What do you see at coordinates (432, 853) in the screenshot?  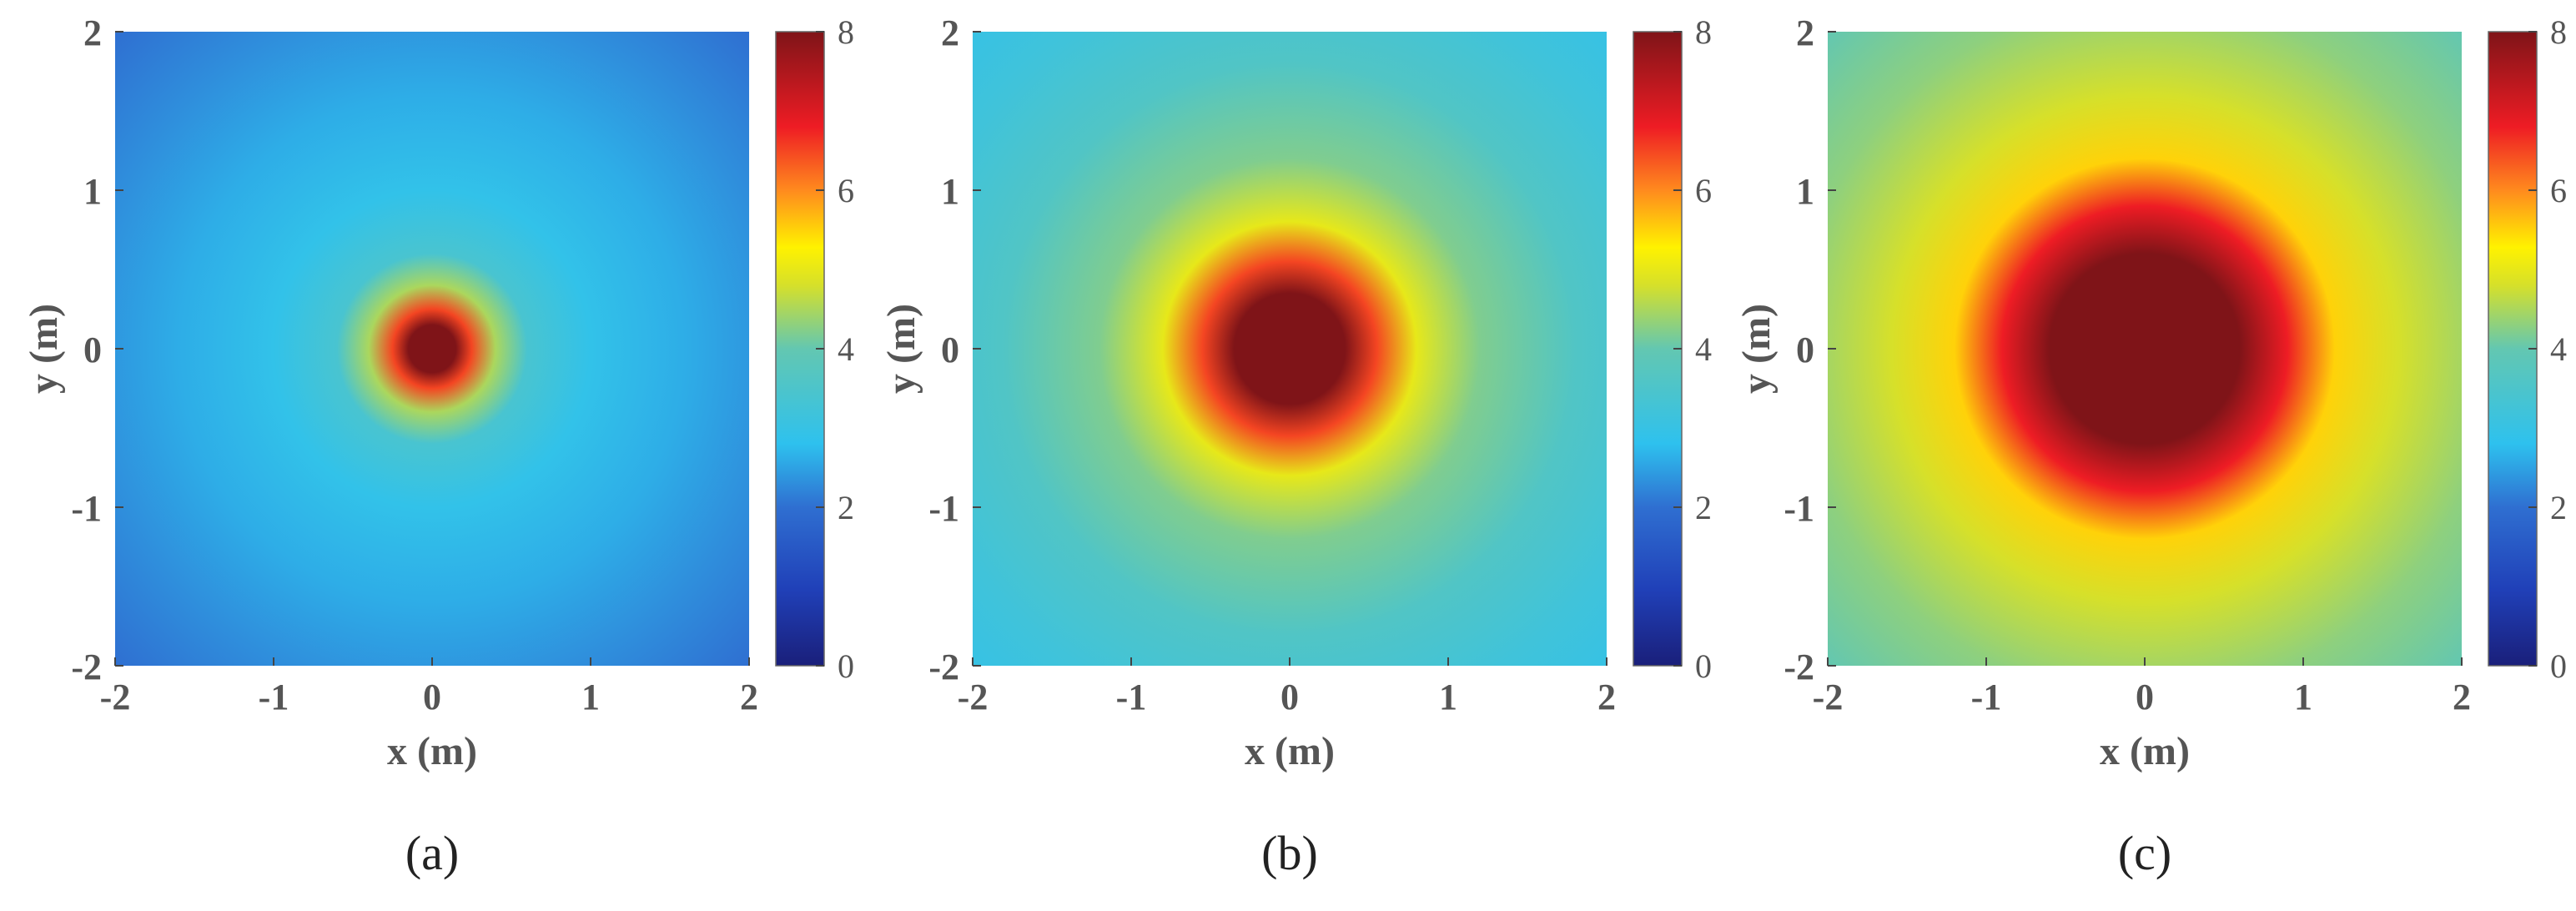 I see `panel-caption: (a)` at bounding box center [432, 853].